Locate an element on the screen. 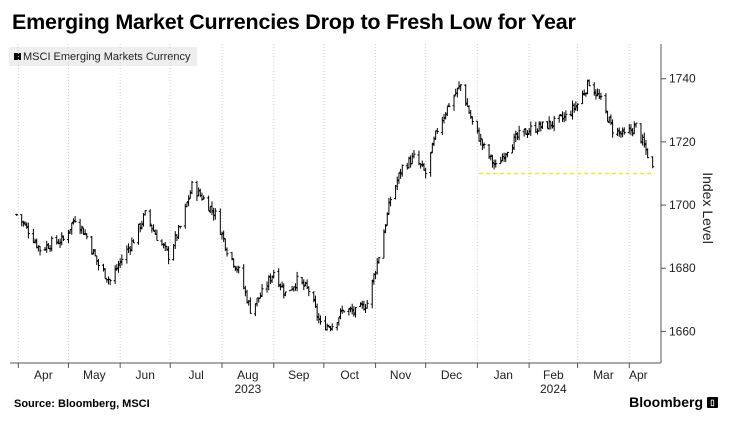  year-label: 2024 is located at coordinates (553, 389).